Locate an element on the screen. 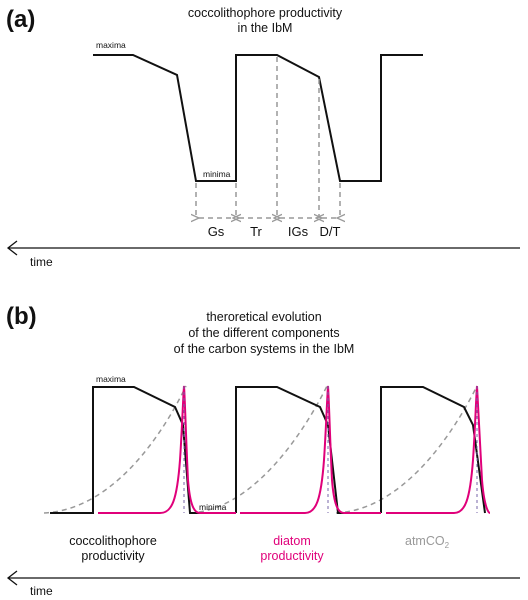 Image resolution: width=528 pixels, height=600 pixels. maxima-label: maxima is located at coordinates (111, 45).